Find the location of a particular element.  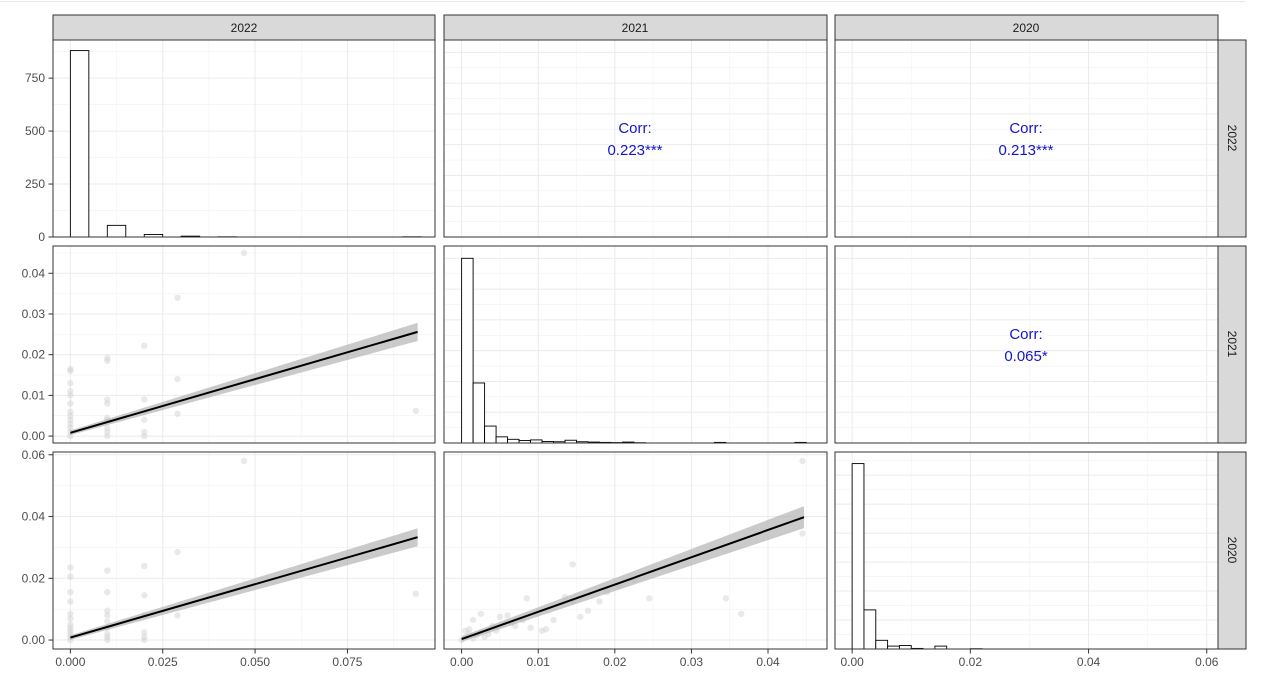

row-strips: 2022 2021 2020 is located at coordinates (1232, 344).